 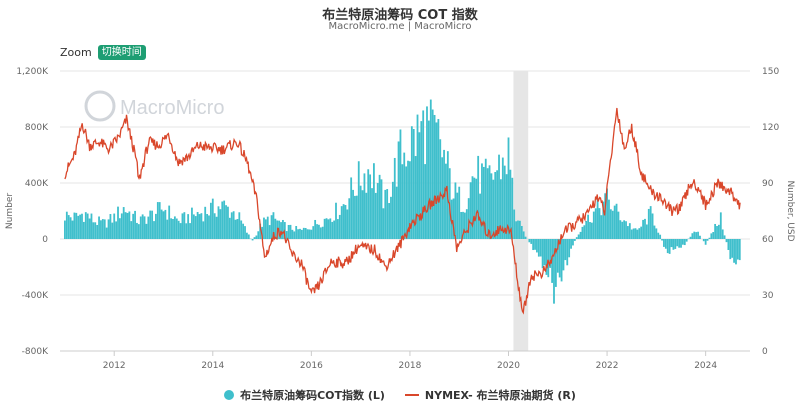 I want to click on x-tick-label: 2014, so click(x=212, y=366).